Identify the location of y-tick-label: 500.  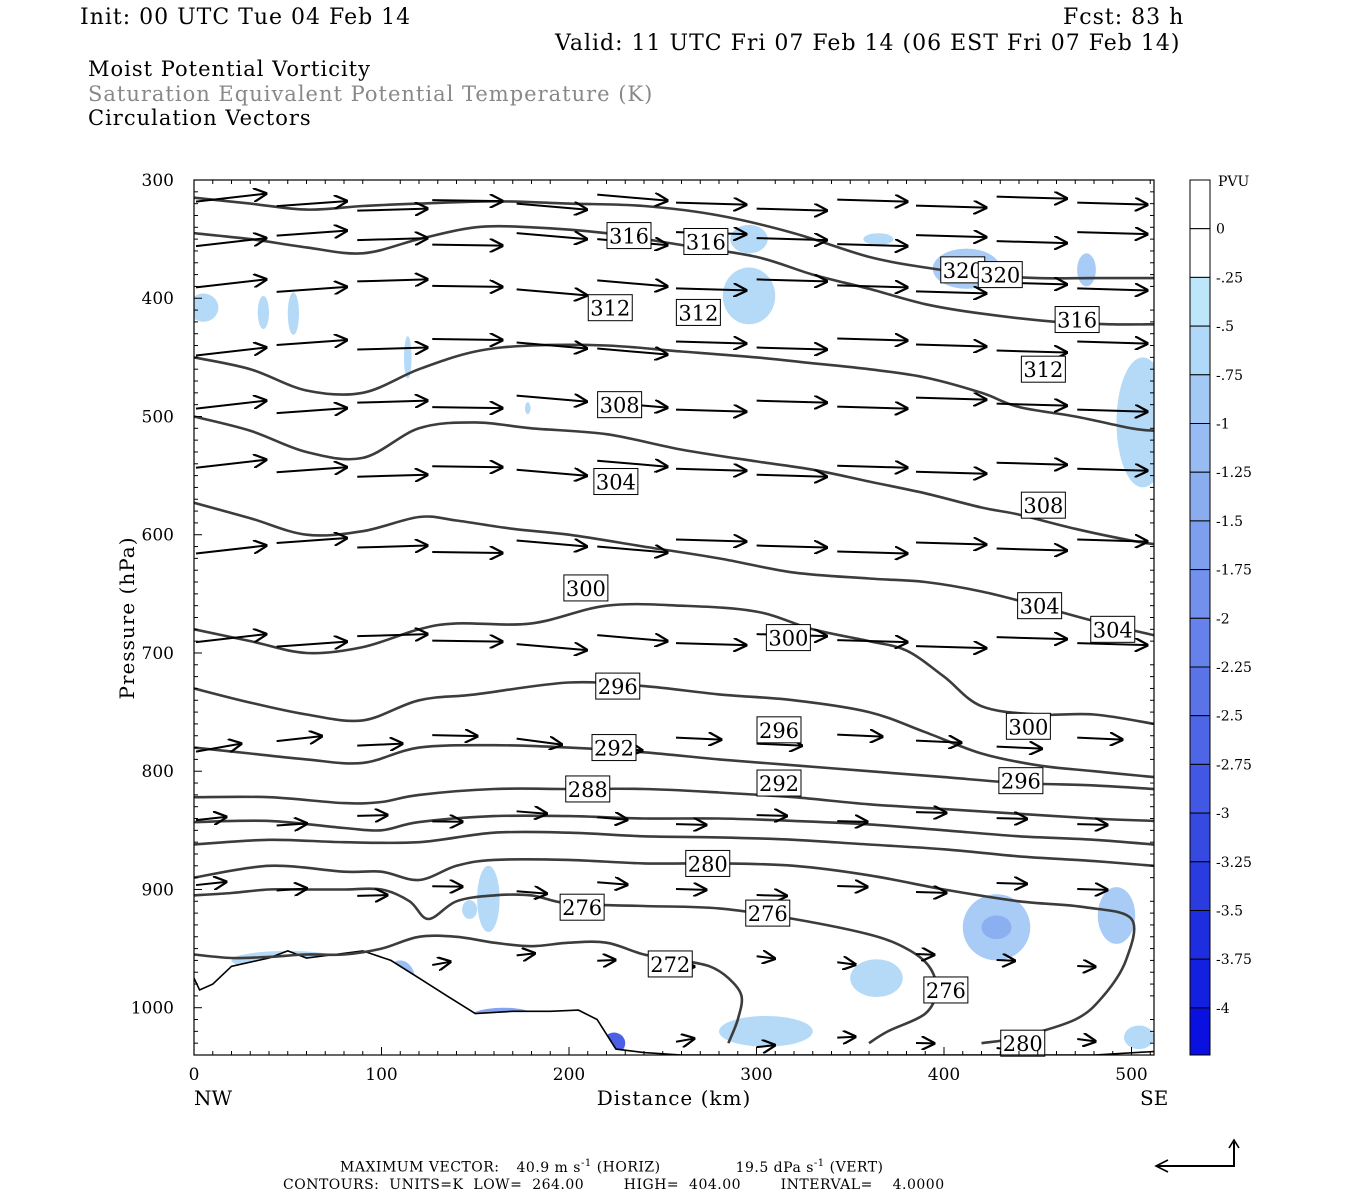
(158, 417).